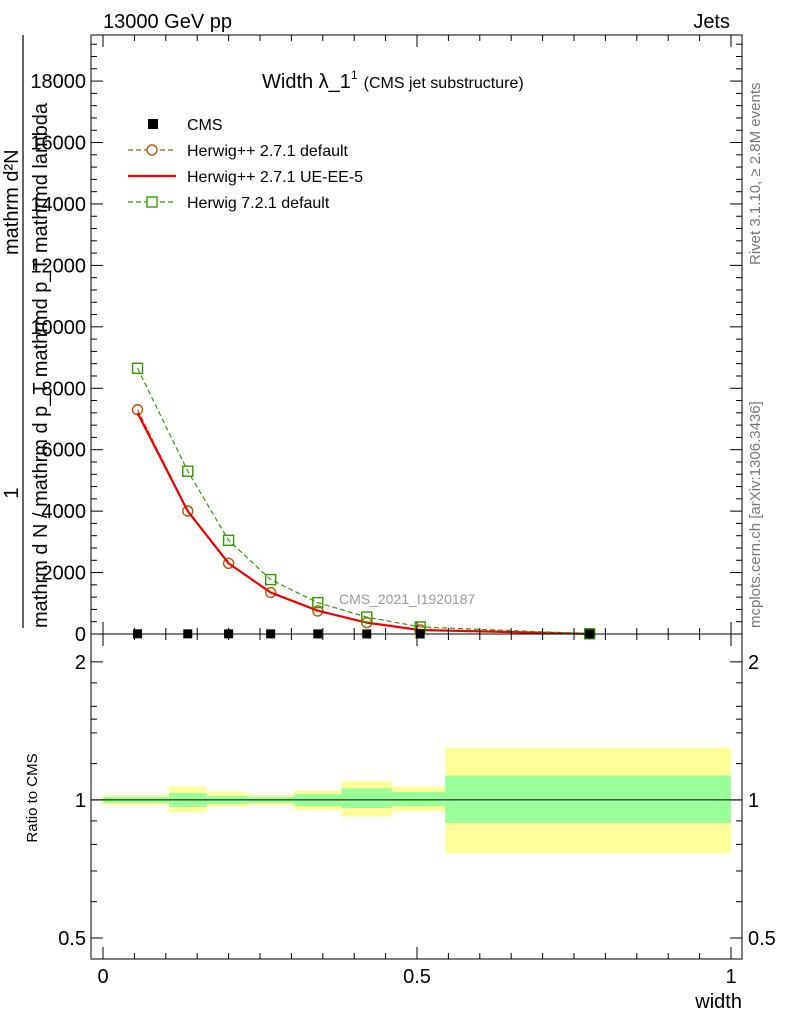  I want to click on legend-marker-cms, so click(153, 124).